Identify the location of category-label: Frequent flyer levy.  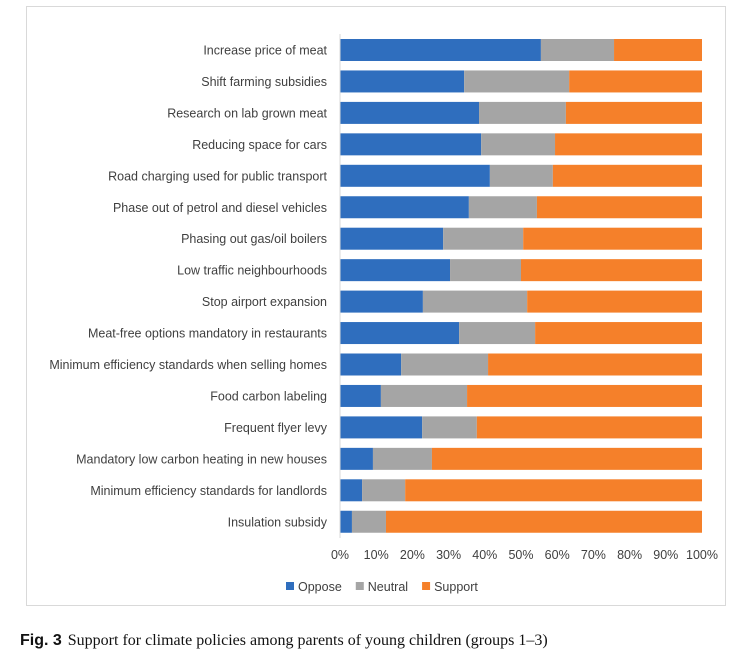
(276, 428).